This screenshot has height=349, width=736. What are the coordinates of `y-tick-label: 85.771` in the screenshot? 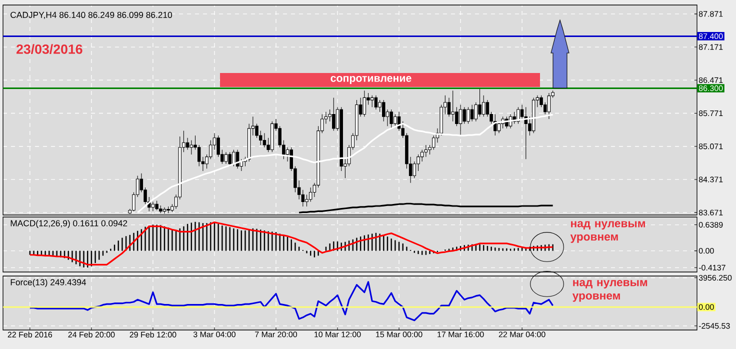 It's located at (710, 113).